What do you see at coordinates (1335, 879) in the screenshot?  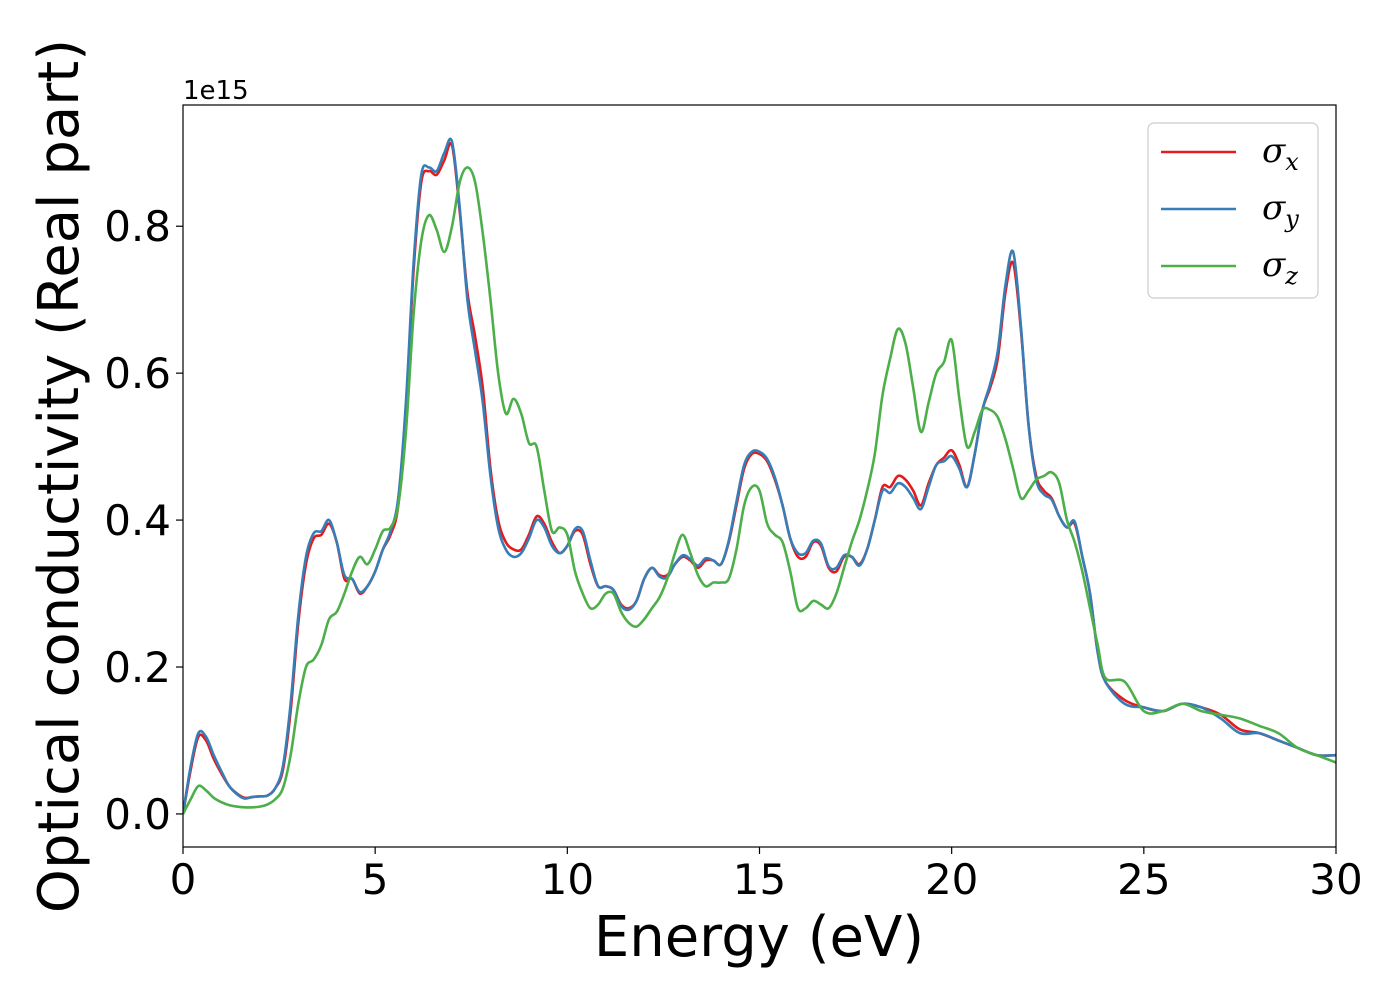 I see `x-tick-label: 30` at bounding box center [1335, 879].